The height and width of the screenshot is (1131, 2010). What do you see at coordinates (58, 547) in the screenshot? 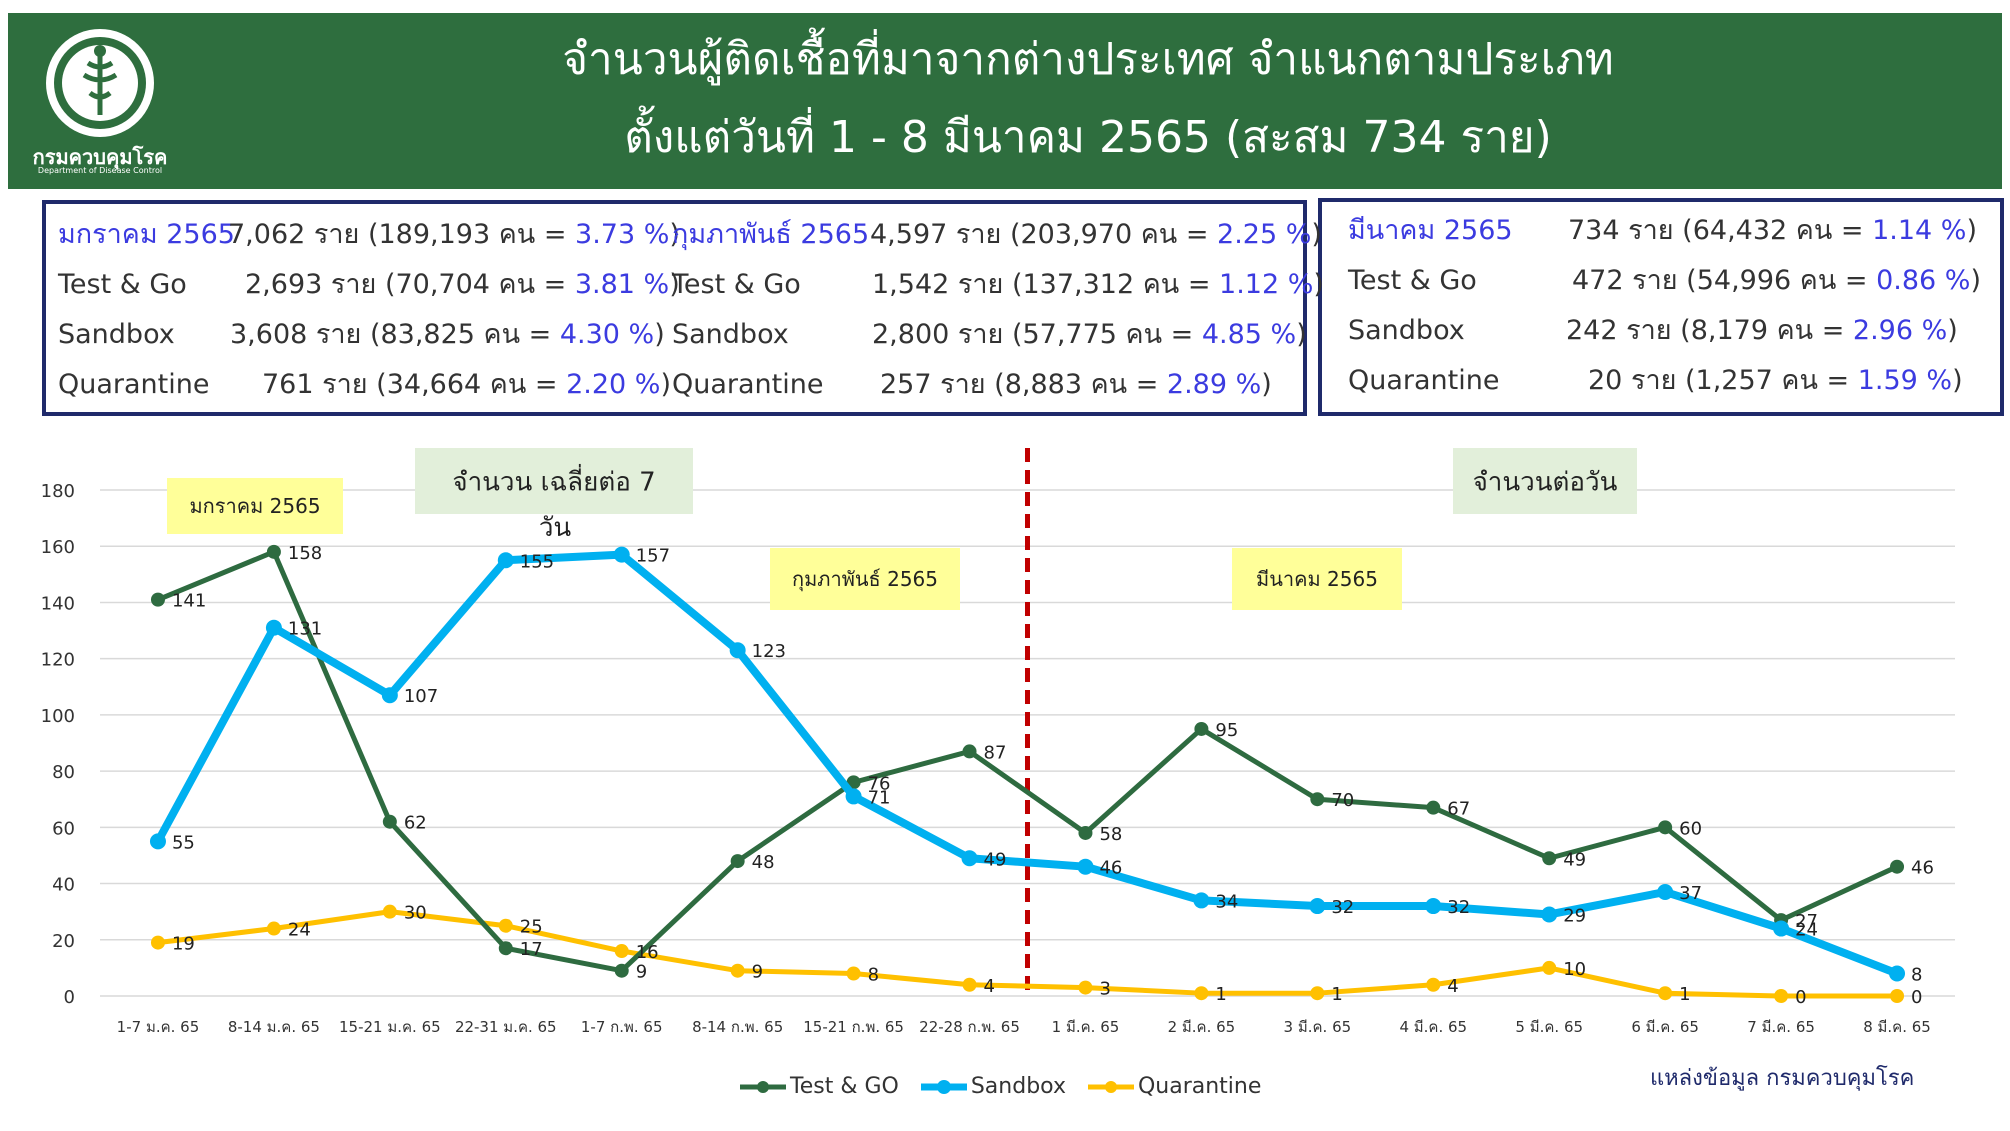
I see `y-tick-label-160: 160` at bounding box center [58, 547].